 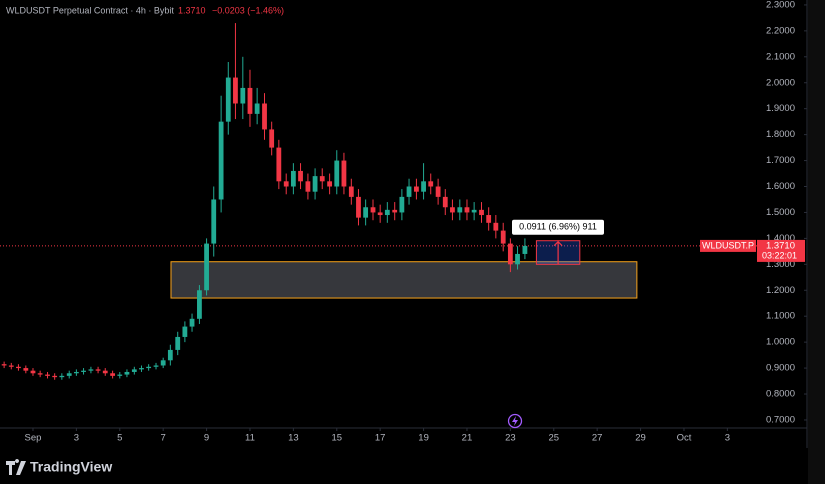 I want to click on x-tick-label: 27, so click(x=597, y=438).